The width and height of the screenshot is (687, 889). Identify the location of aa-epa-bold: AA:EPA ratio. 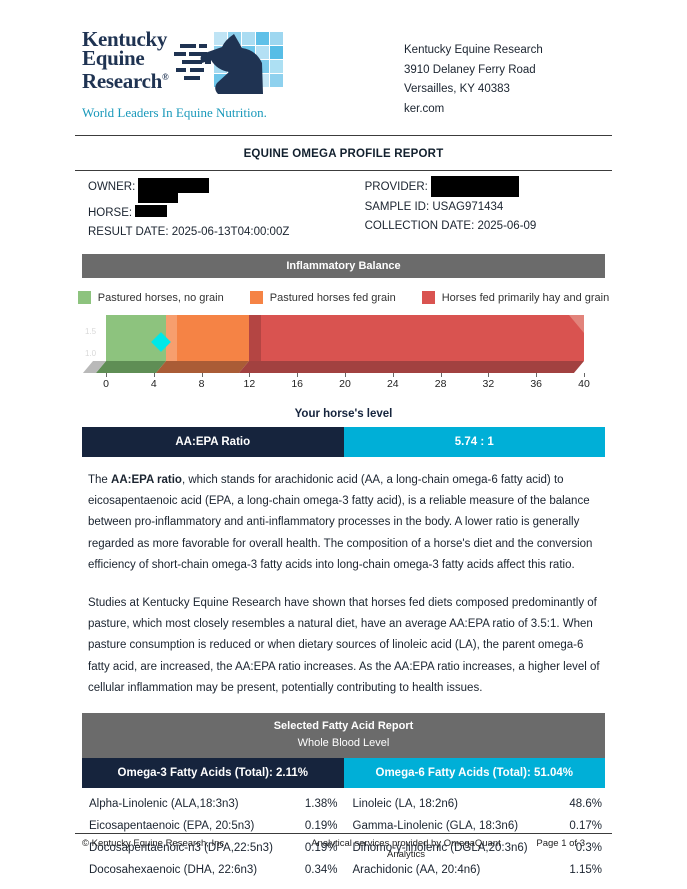
(146, 480).